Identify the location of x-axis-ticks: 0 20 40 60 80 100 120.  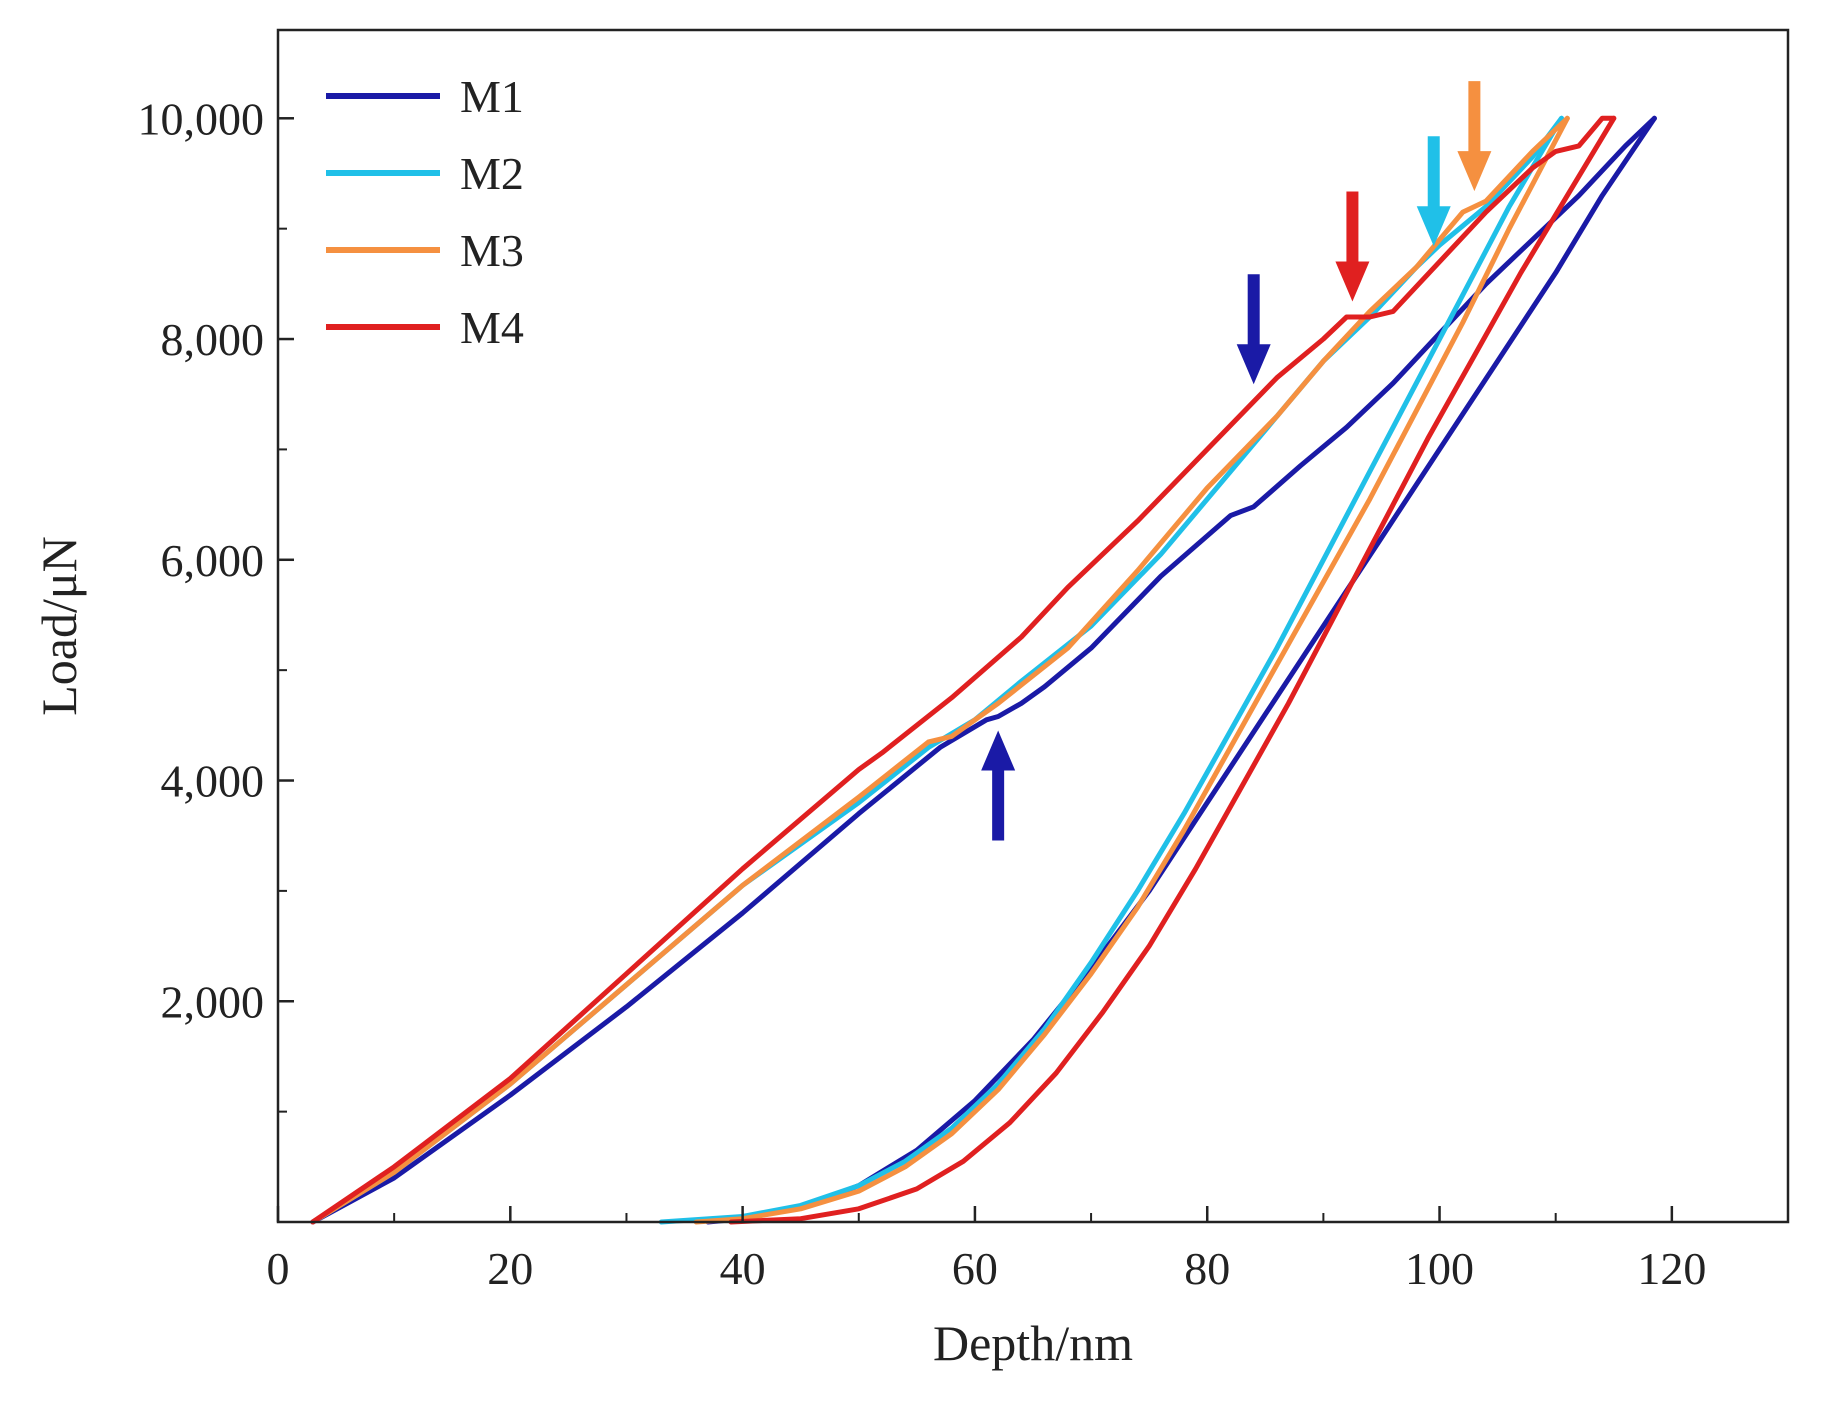
(986, 1250).